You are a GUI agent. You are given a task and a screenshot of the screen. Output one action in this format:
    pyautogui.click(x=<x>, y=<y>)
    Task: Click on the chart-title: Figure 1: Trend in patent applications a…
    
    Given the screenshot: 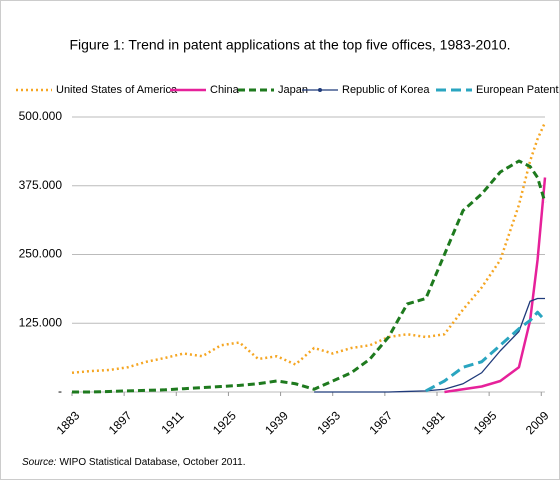 What is the action you would take?
    pyautogui.click(x=289, y=45)
    